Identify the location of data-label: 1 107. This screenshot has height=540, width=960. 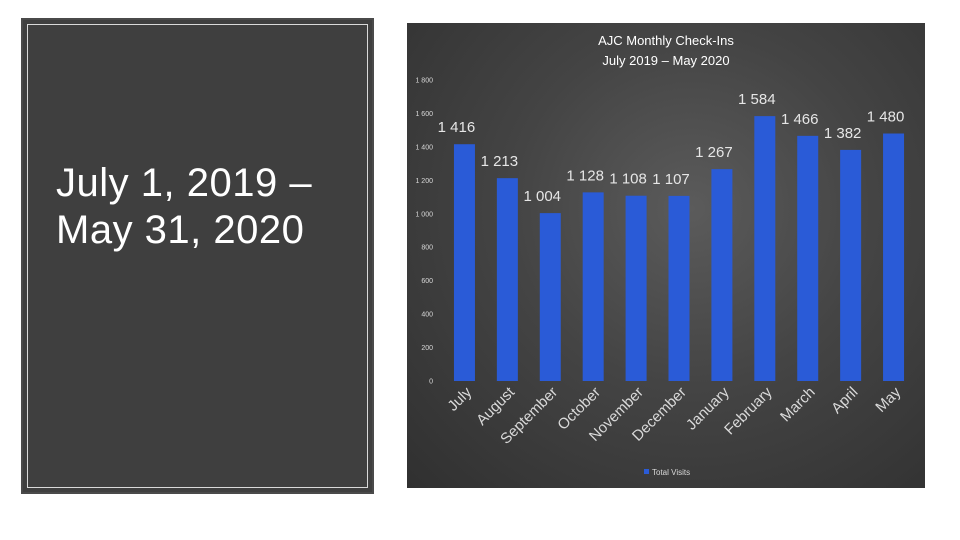
(671, 179).